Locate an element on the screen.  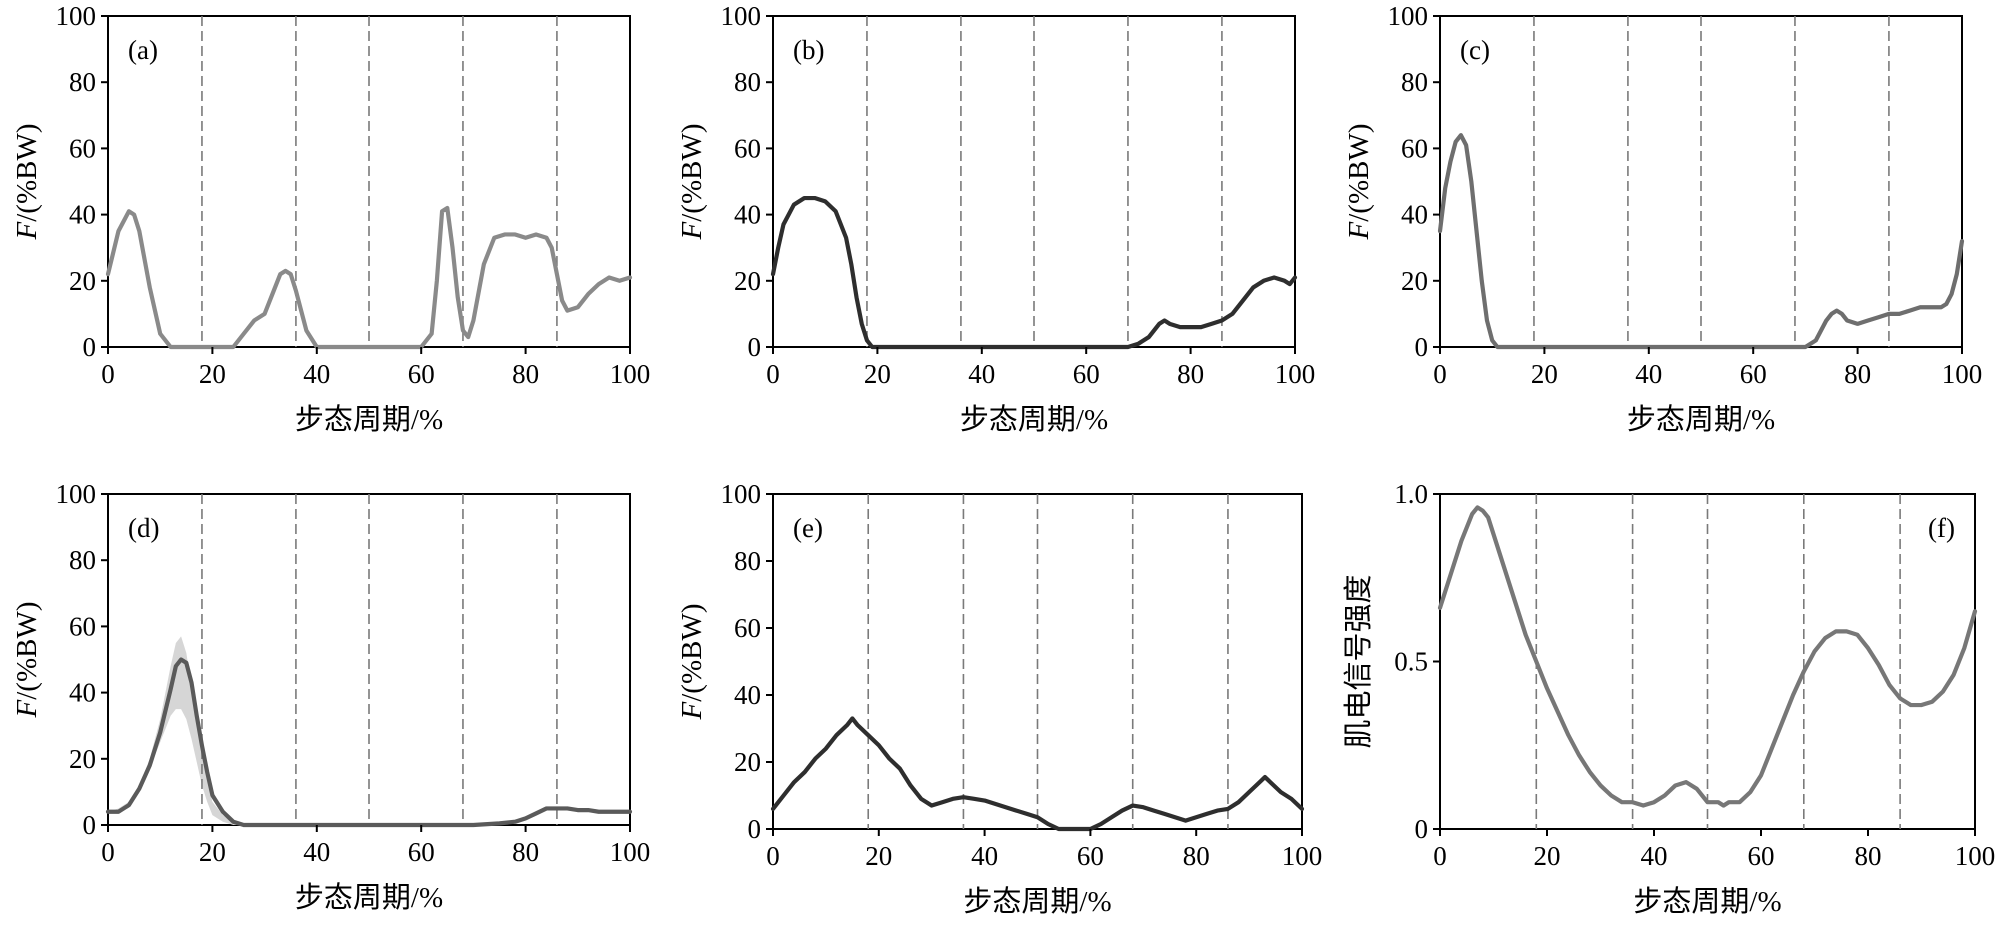
panel-label: (f) is located at coordinates (1941, 528).